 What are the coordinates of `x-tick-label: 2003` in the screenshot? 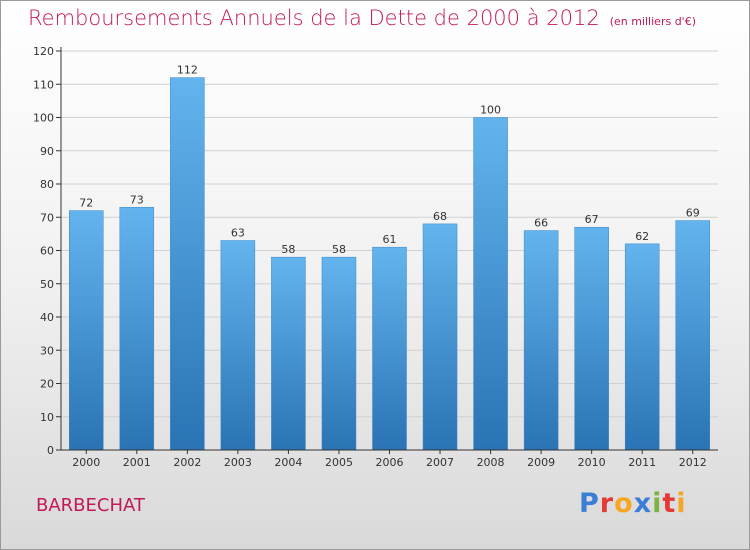 It's located at (238, 462).